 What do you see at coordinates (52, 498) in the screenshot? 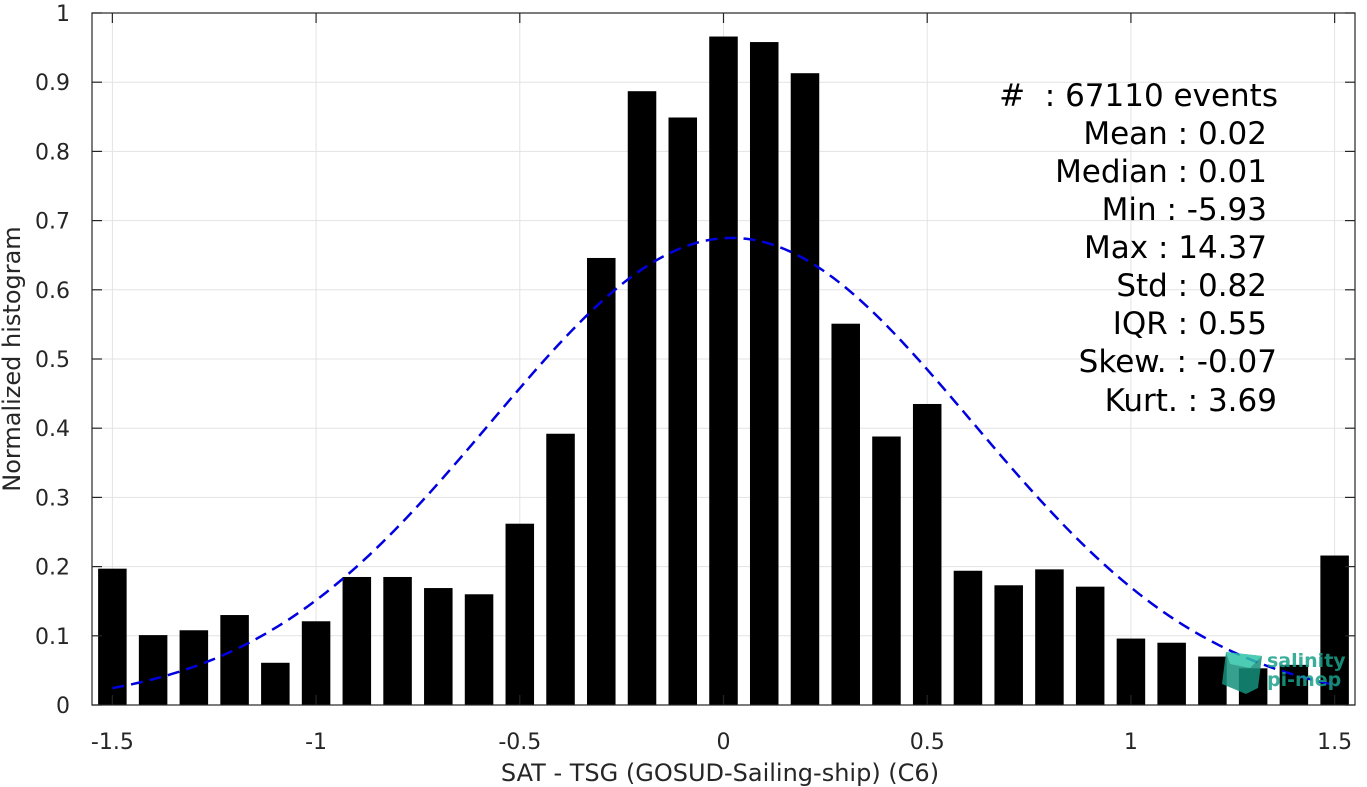
I see `y-tick-label: 0.3` at bounding box center [52, 498].